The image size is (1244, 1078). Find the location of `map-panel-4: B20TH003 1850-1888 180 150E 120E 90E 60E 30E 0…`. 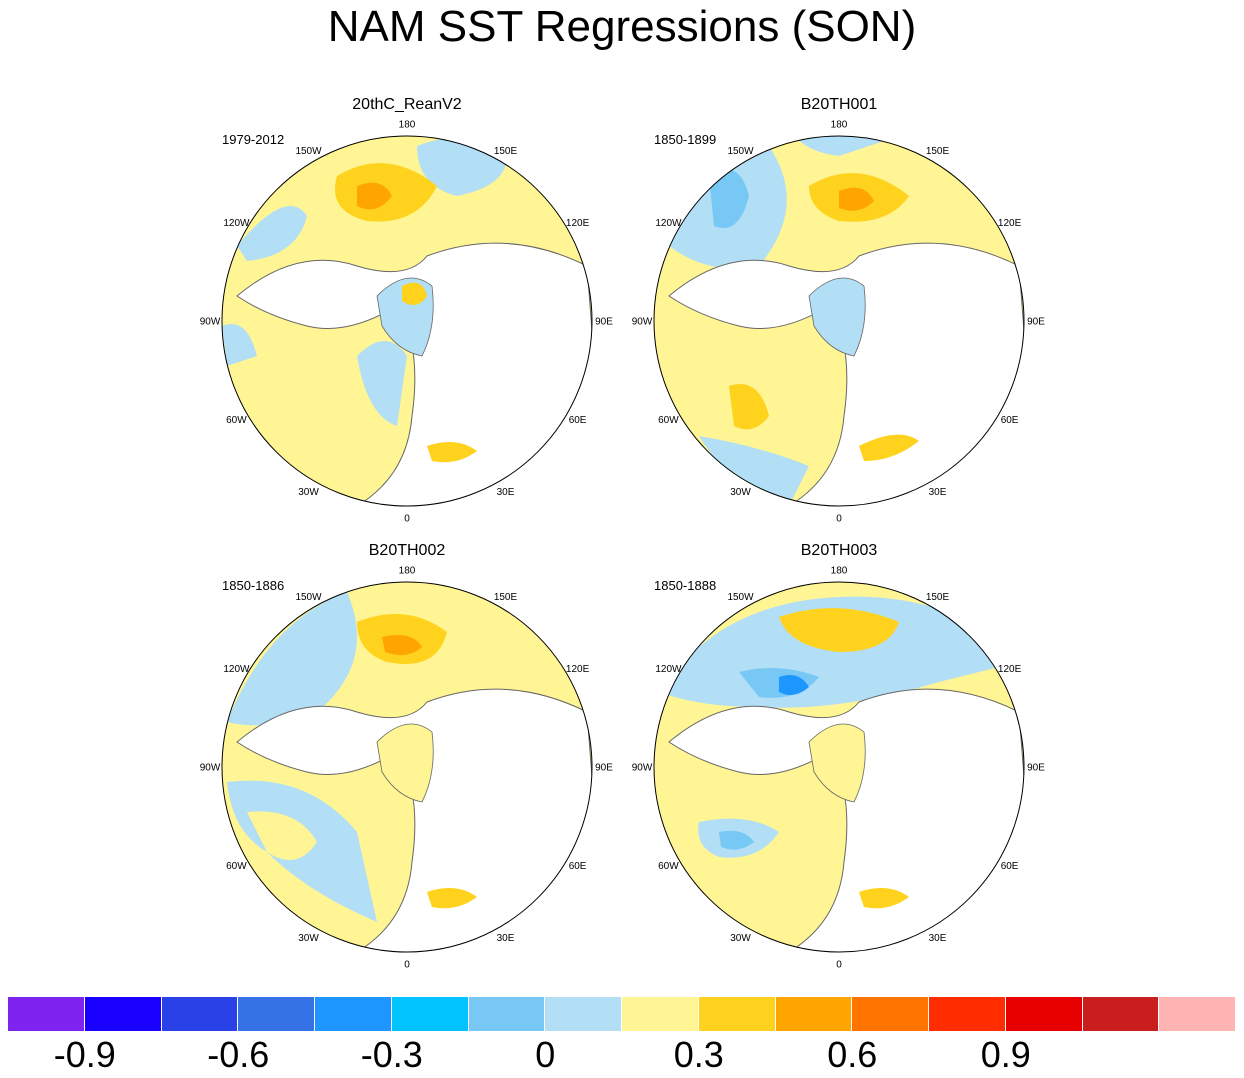

map-panel-4: B20TH003 1850-1888 180 150E 120E 90E 60E 30E 0… is located at coordinates (839, 756).